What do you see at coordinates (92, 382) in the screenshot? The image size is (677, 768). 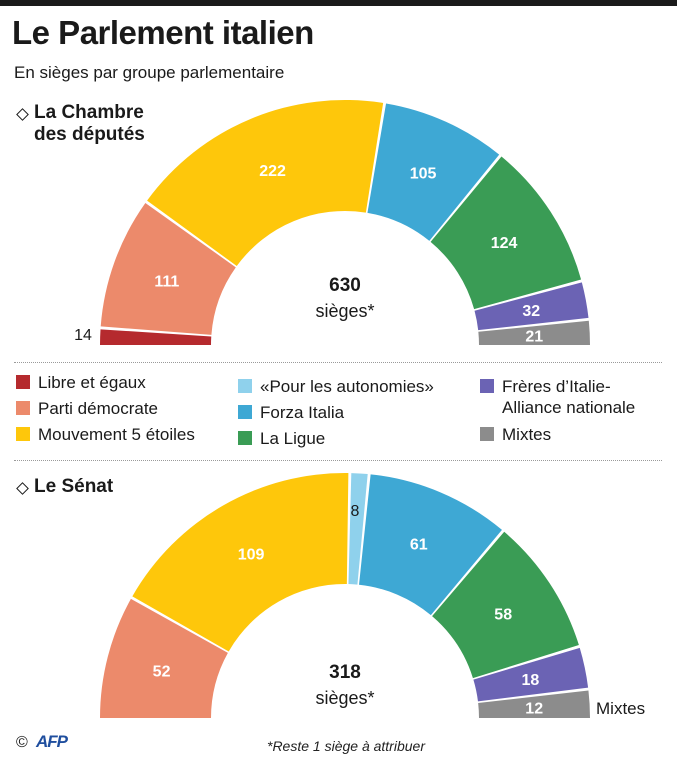 I see `legend-label-libre: Libre et égaux` at bounding box center [92, 382].